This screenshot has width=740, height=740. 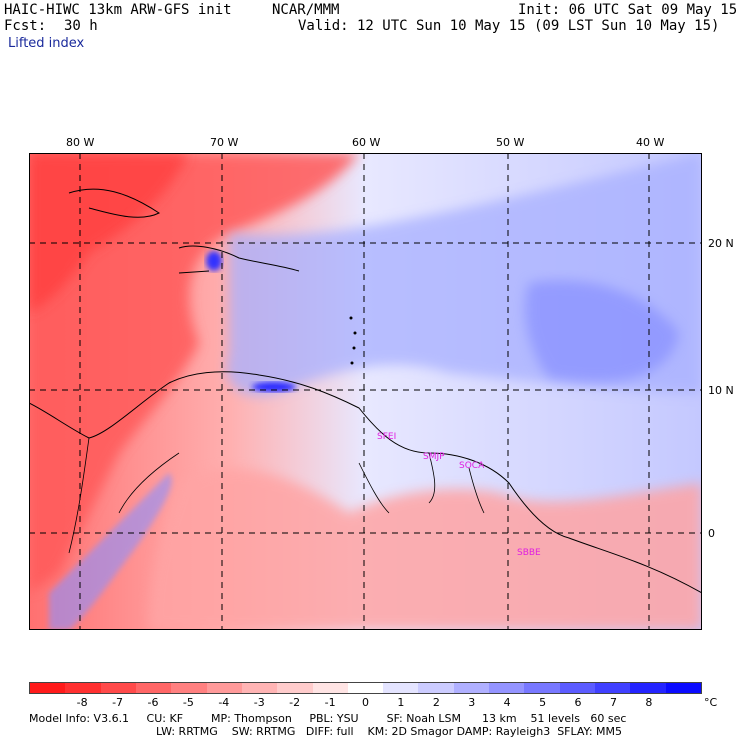 What do you see at coordinates (46, 43) in the screenshot?
I see `field-name: Lifted index` at bounding box center [46, 43].